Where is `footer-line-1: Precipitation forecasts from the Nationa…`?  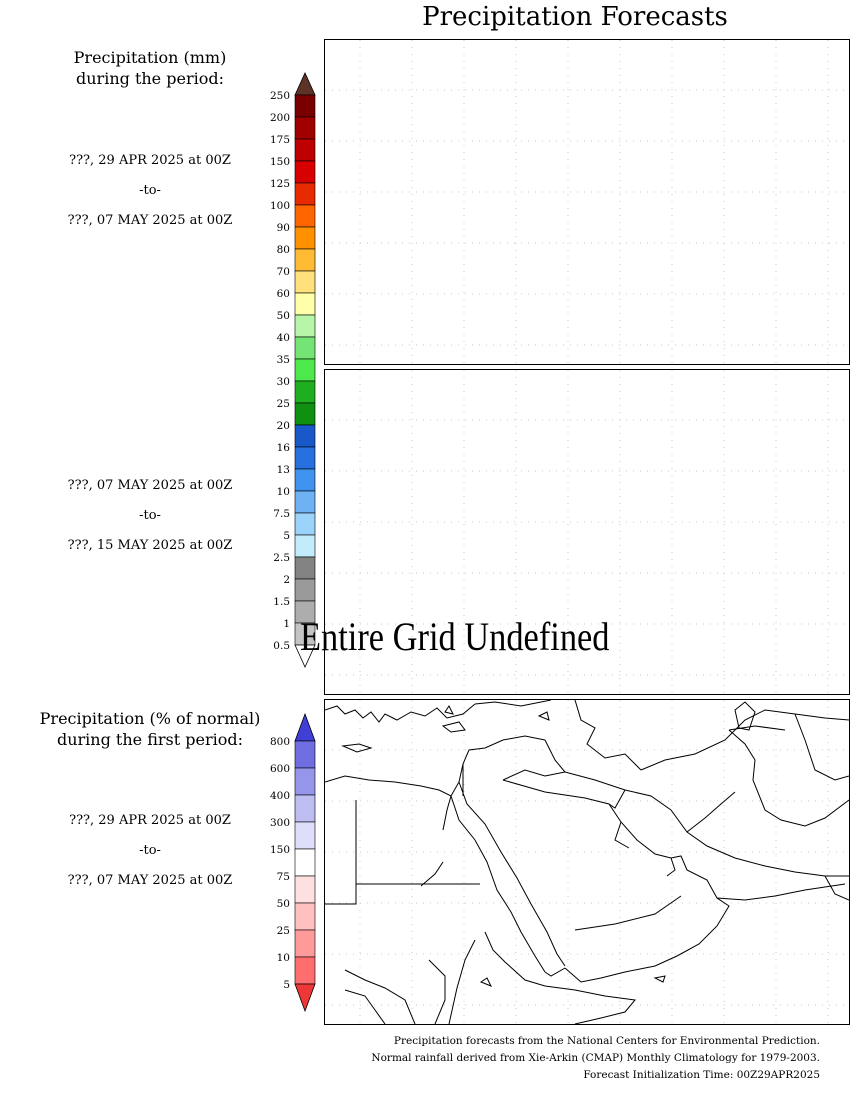
footer-line-1: Precipitation forecasts from the Nationa… is located at coordinates (606, 1041).